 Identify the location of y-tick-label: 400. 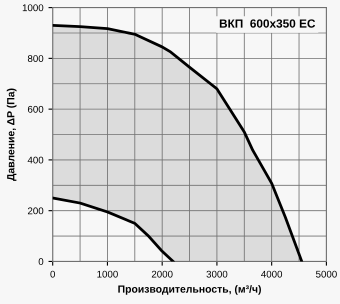
(36, 160).